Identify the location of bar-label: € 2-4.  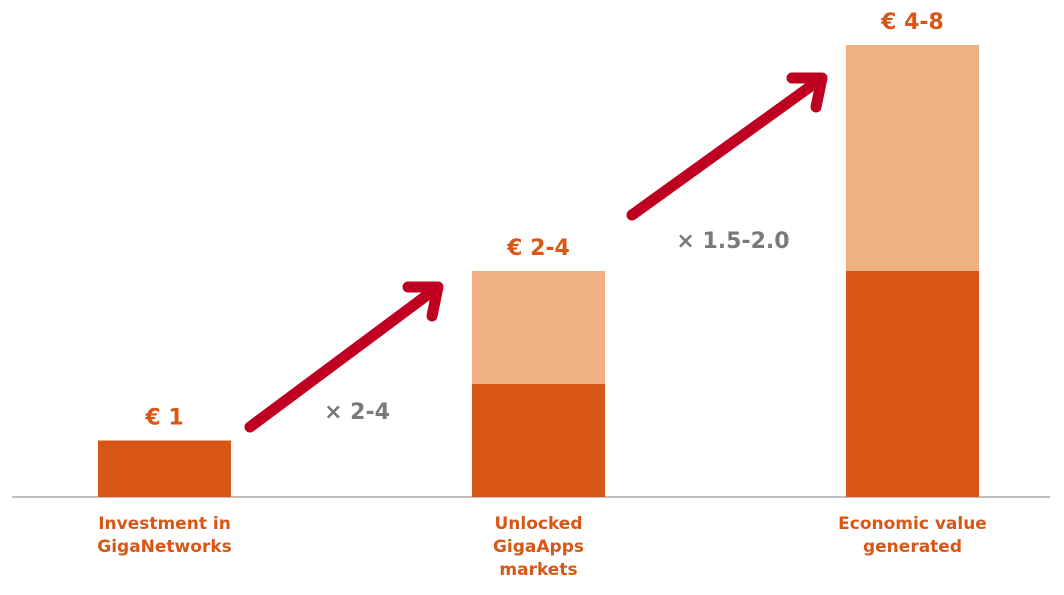
(538, 248).